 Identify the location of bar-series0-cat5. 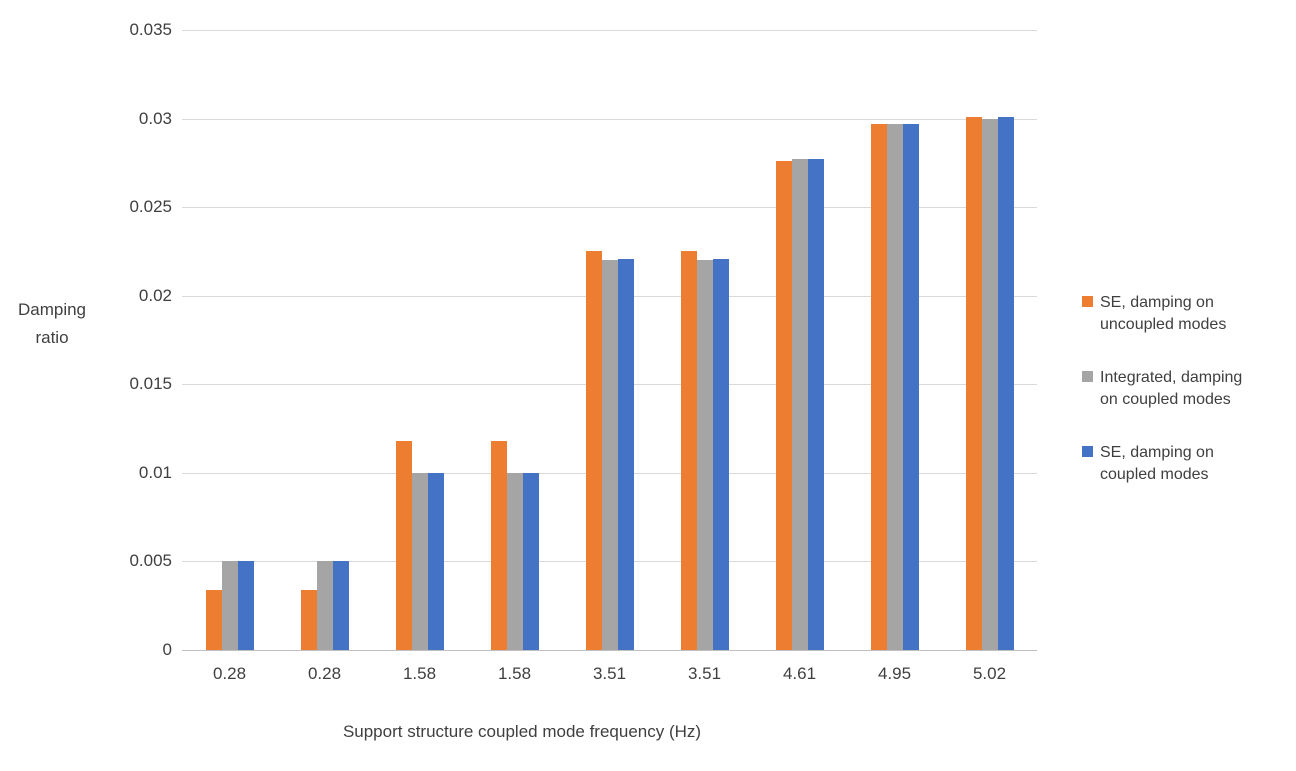
(688, 450).